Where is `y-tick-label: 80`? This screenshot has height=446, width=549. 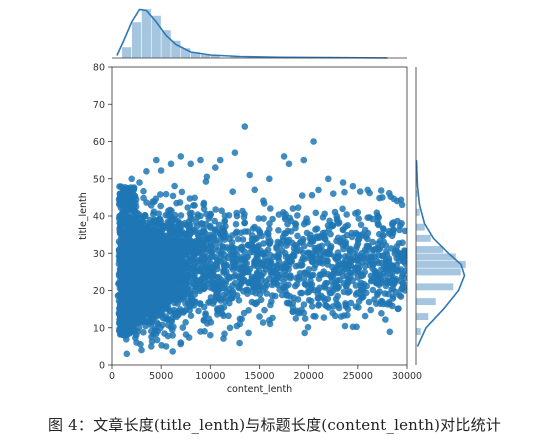
y-tick-label: 80 is located at coordinates (99, 68).